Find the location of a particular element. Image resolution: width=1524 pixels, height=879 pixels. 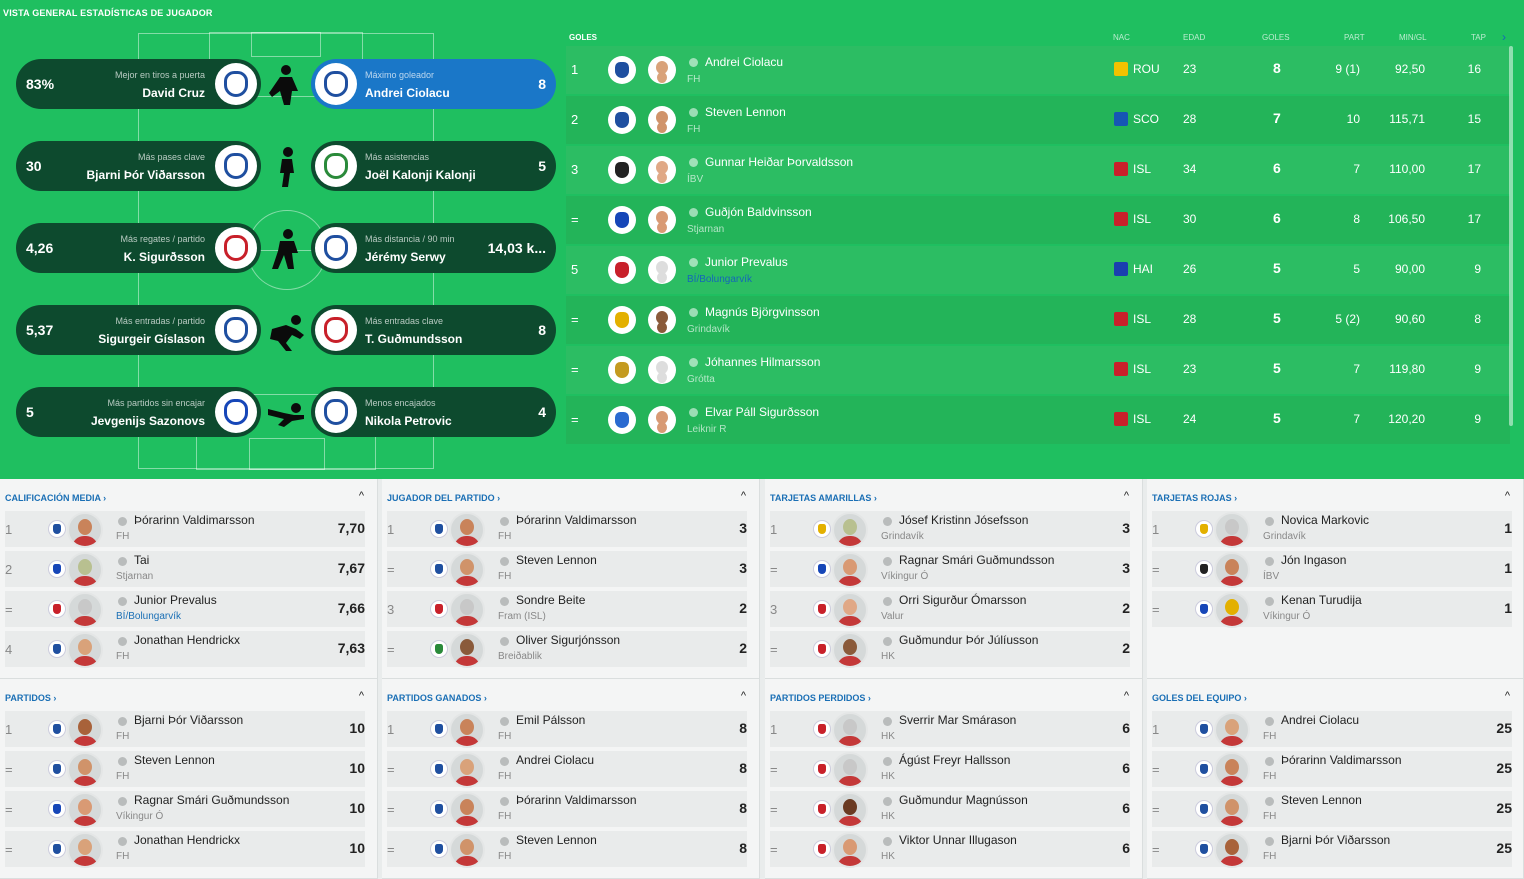

highlight-card: 5 Más asistencias Joël Kalonji Kalonji is located at coordinates (433, 166).